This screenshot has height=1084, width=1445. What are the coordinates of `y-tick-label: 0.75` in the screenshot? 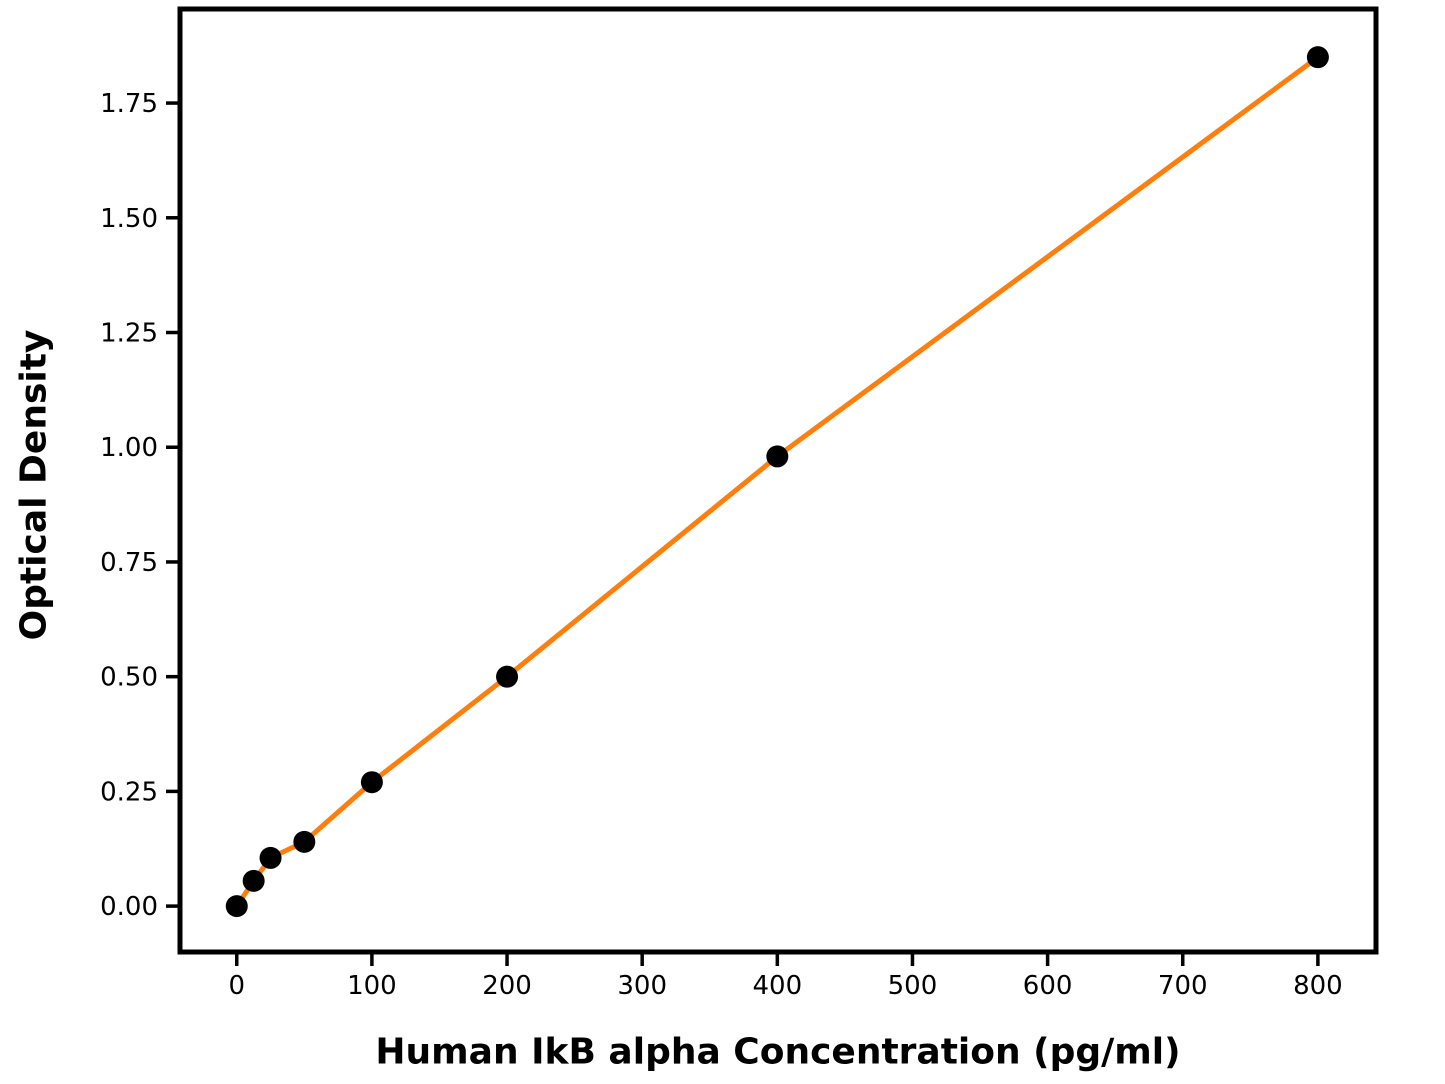 It's located at (129, 563).